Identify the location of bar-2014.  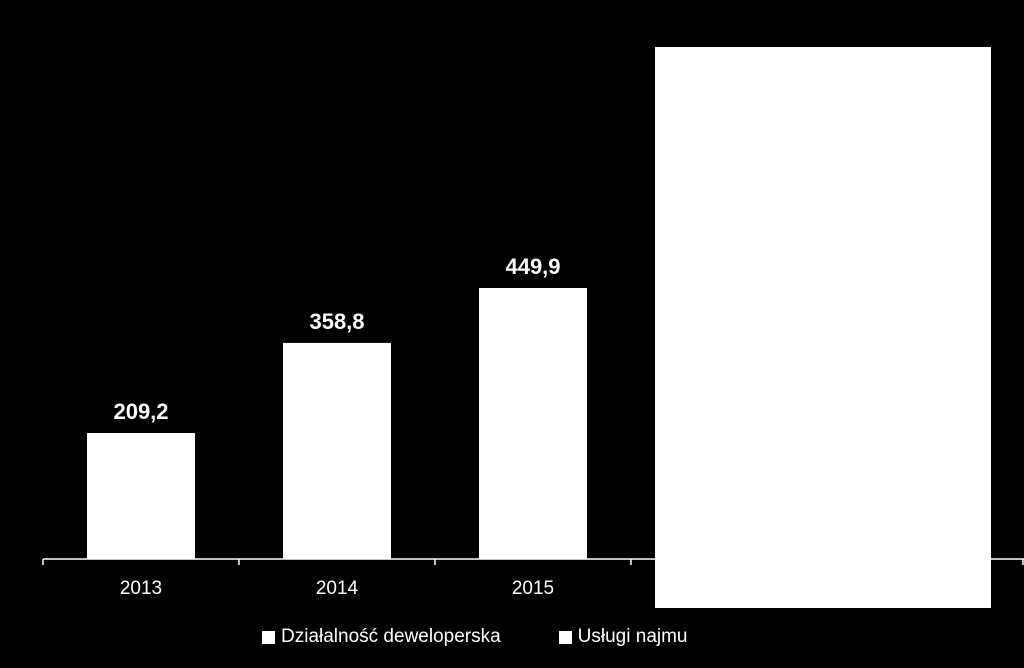
(337, 450).